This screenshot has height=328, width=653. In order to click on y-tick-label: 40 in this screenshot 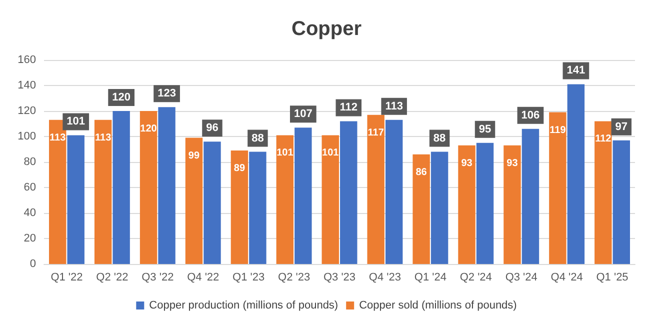, I will do `click(30, 213)`.